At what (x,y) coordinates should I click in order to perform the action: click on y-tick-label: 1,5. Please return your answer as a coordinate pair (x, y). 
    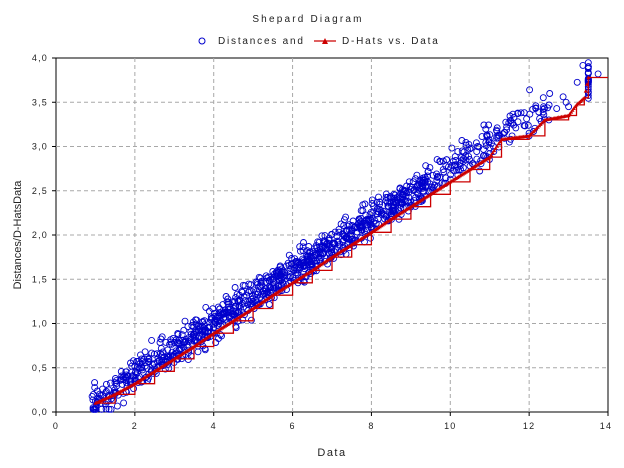
    Looking at the image, I should click on (40, 279).